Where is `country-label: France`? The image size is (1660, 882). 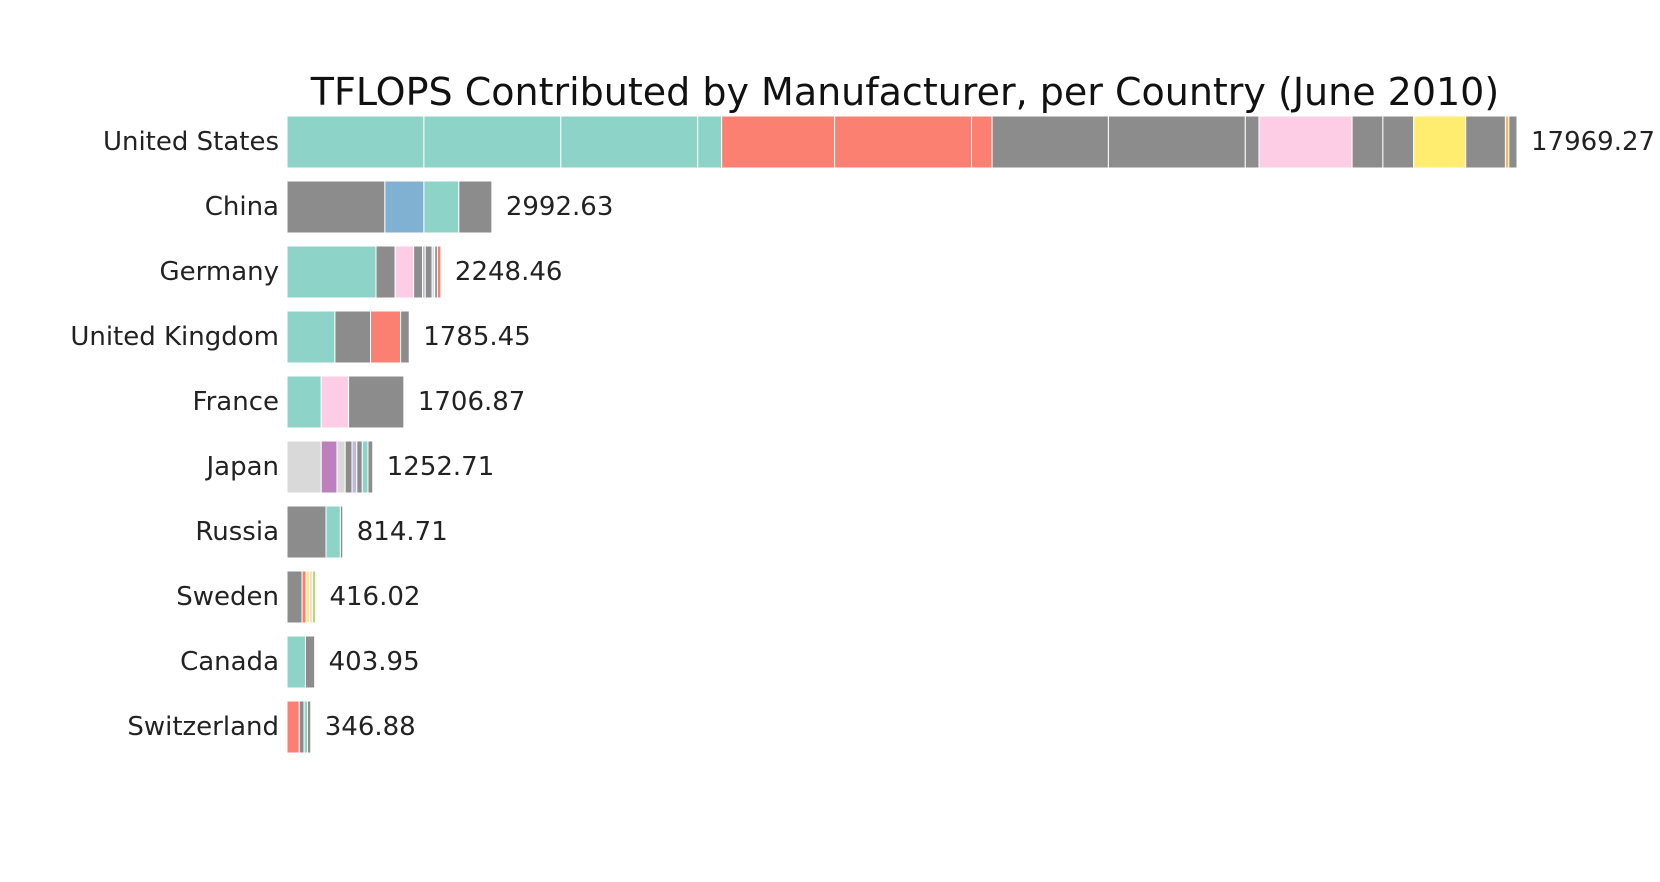 country-label: France is located at coordinates (236, 402).